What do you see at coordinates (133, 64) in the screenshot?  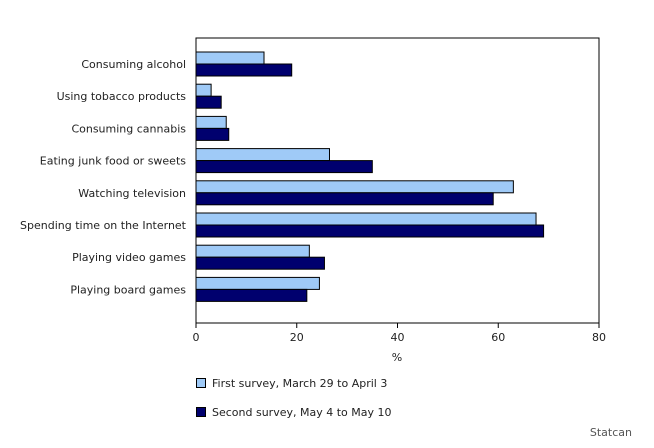 I see `category-label-consuming-alcohol: Consuming alcohol` at bounding box center [133, 64].